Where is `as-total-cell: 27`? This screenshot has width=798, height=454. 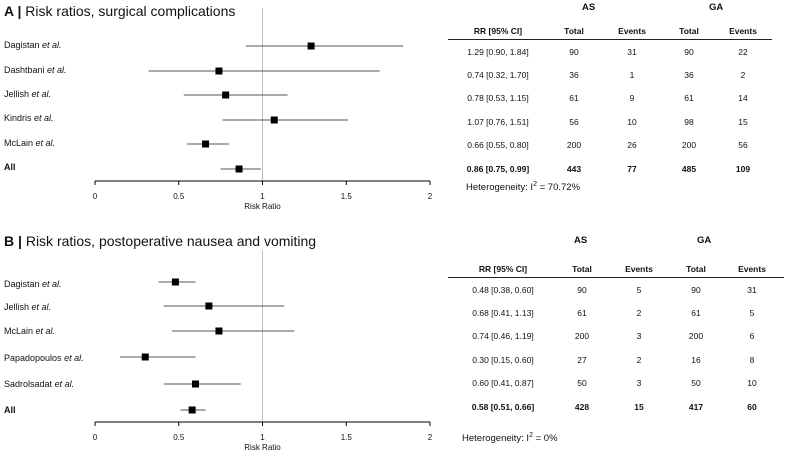
as-total-cell: 27 is located at coordinates (582, 359).